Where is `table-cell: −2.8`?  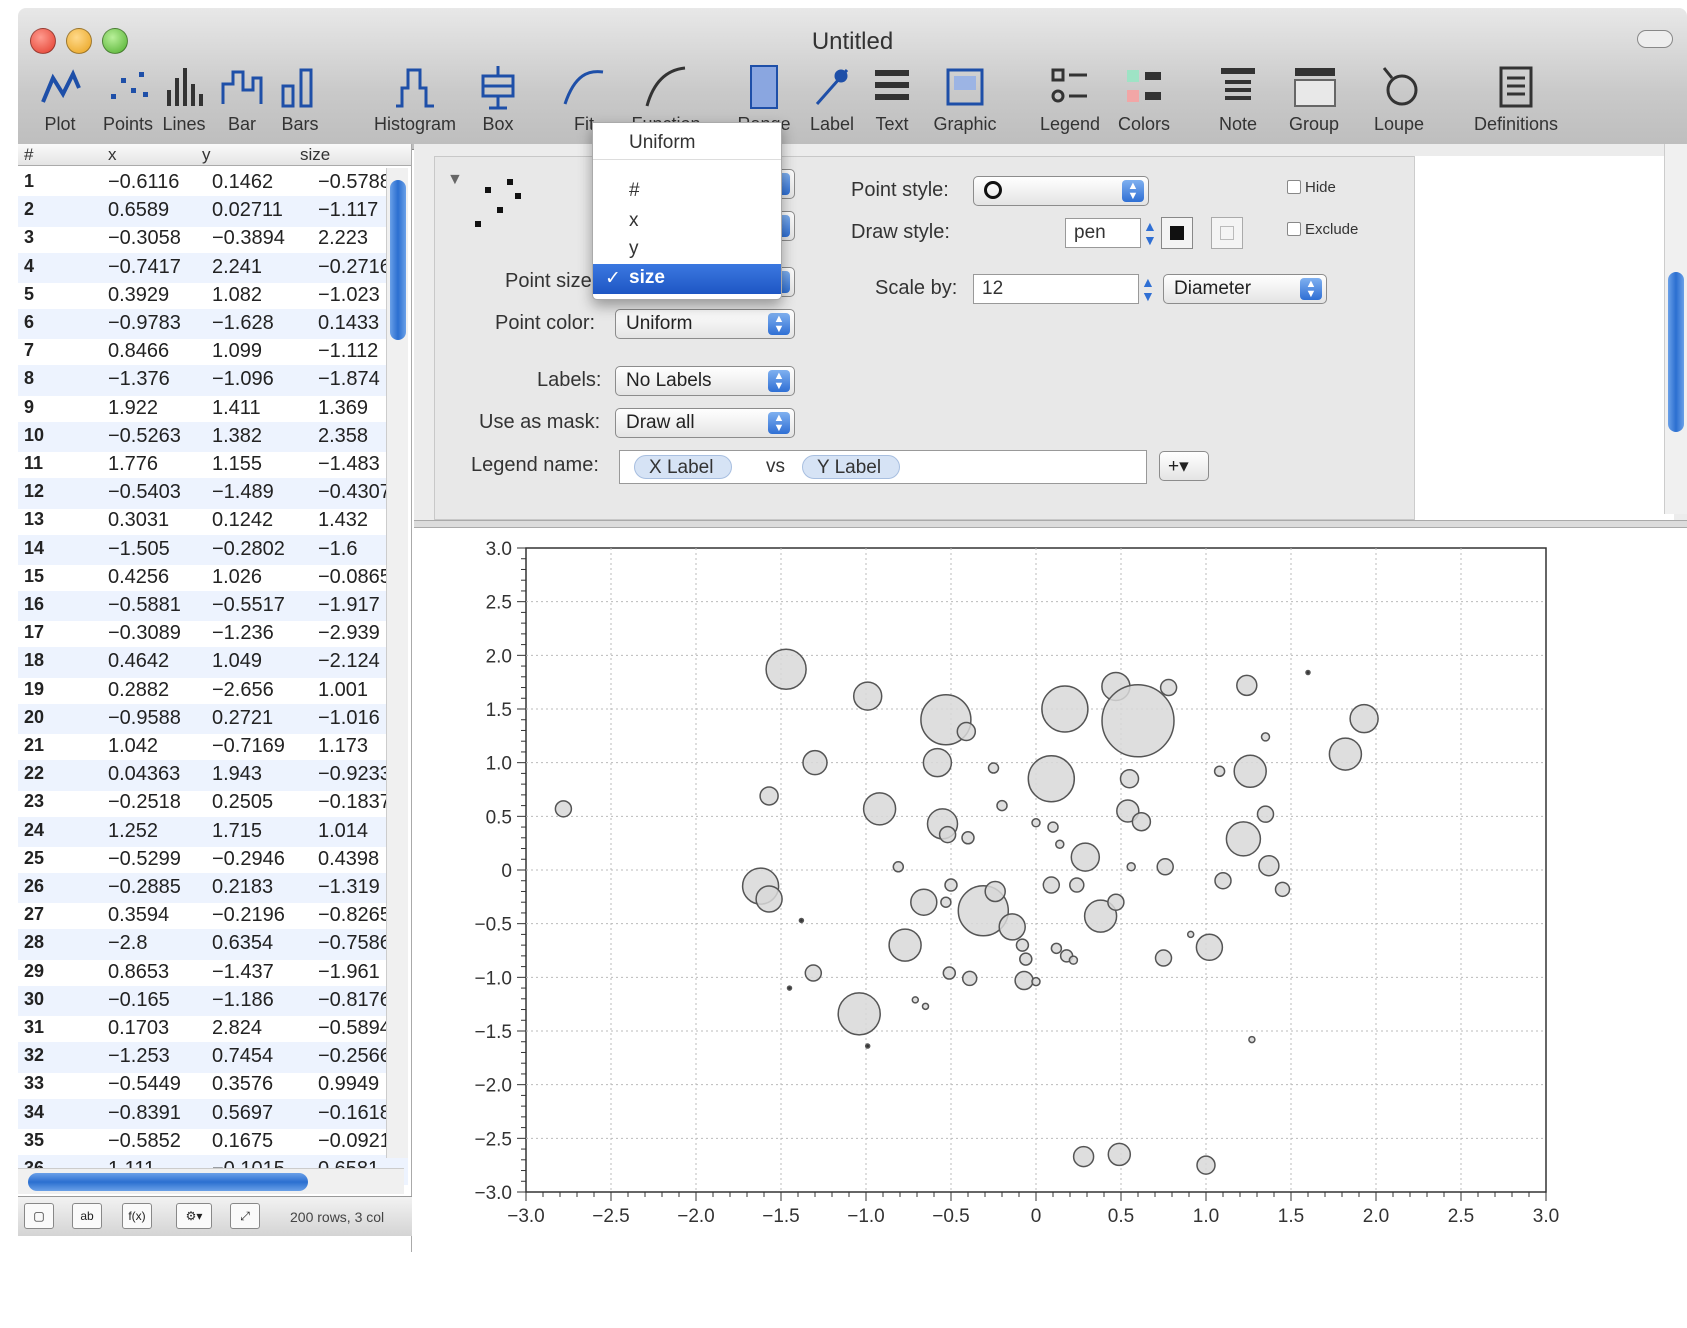 table-cell: −2.8 is located at coordinates (127, 943).